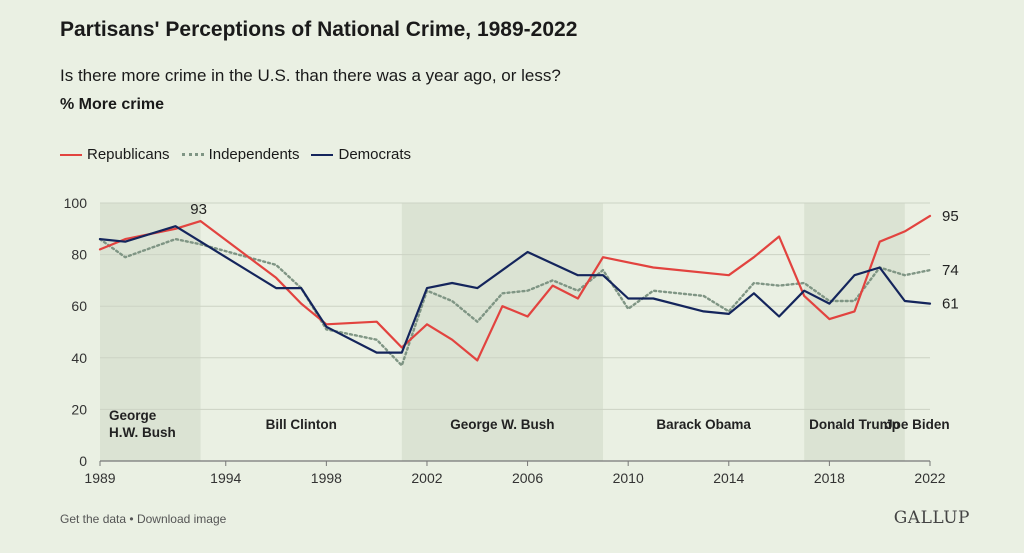  What do you see at coordinates (326, 478) in the screenshot?
I see `x-tick-label: 1998` at bounding box center [326, 478].